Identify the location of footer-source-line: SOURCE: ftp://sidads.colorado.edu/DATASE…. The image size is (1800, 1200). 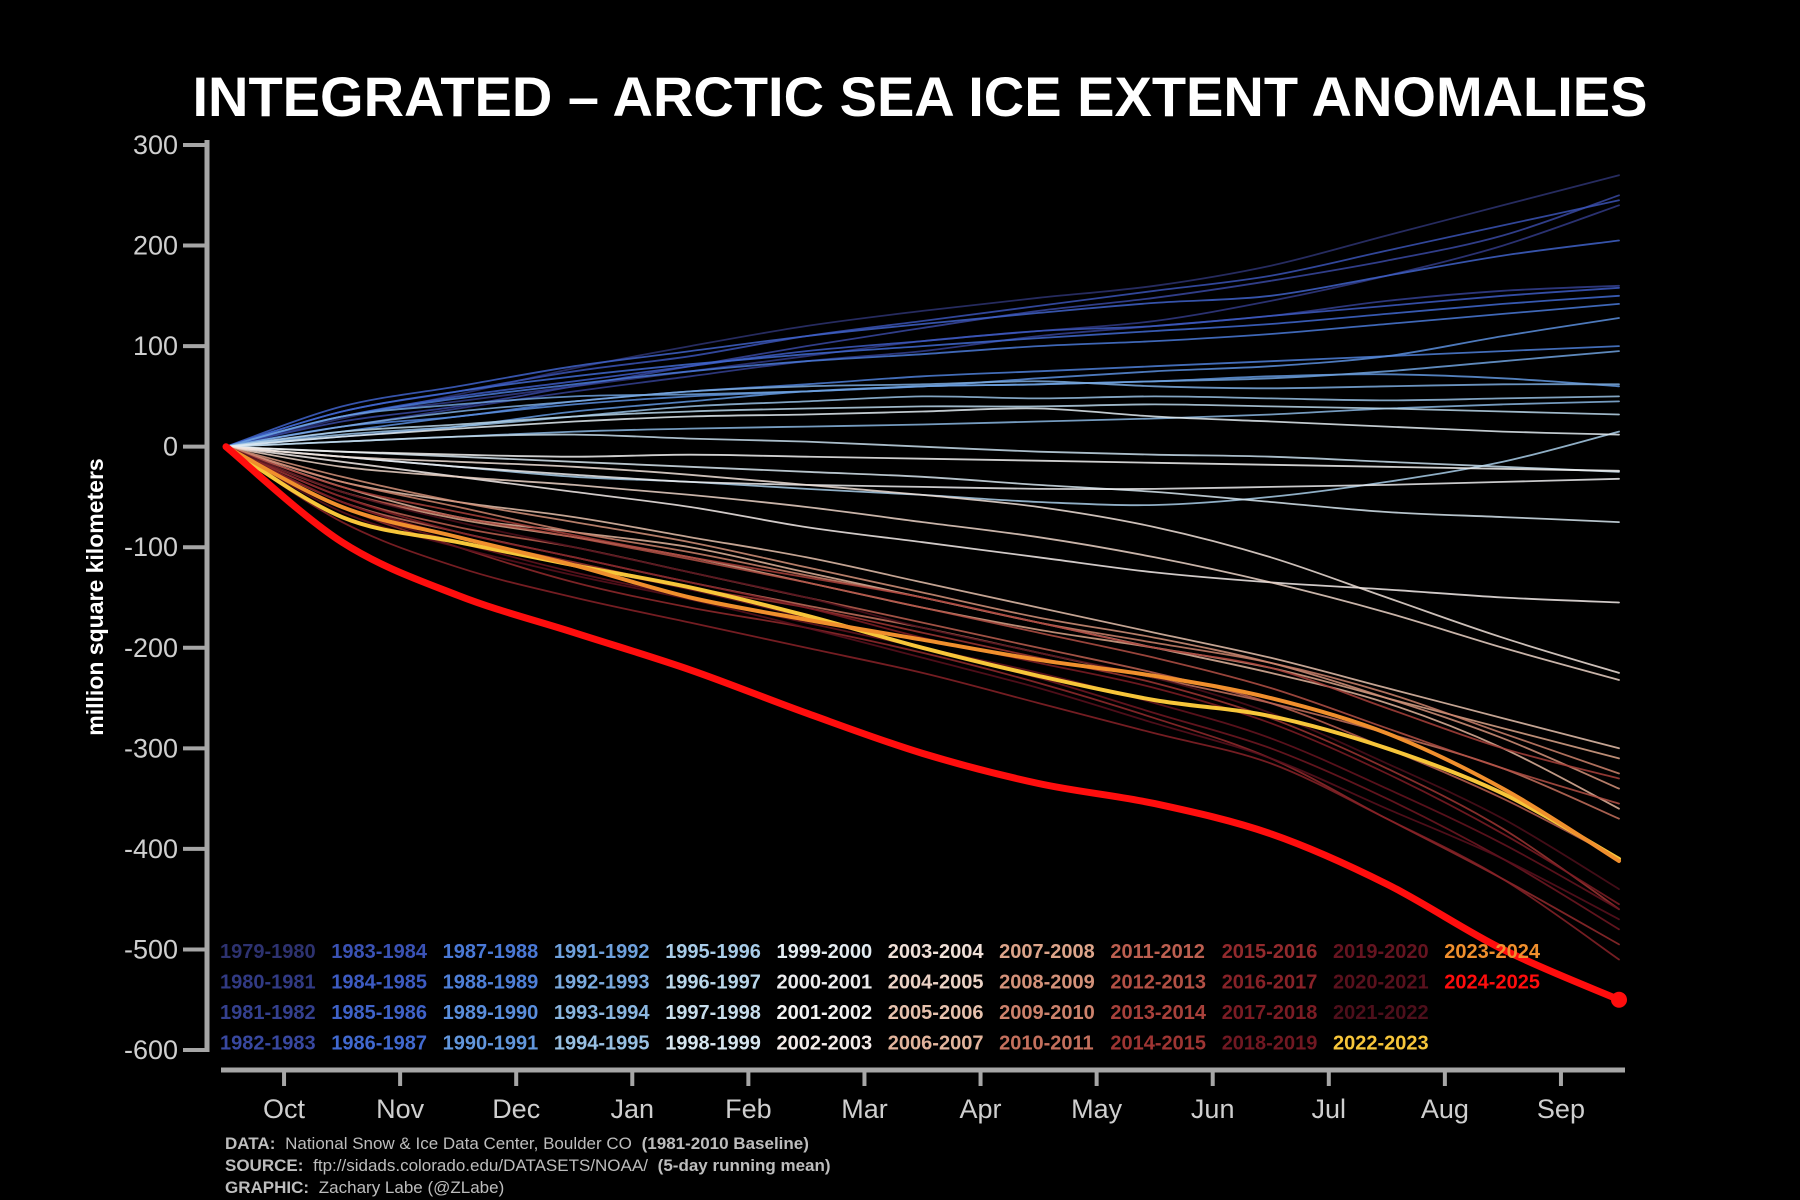
(528, 1165).